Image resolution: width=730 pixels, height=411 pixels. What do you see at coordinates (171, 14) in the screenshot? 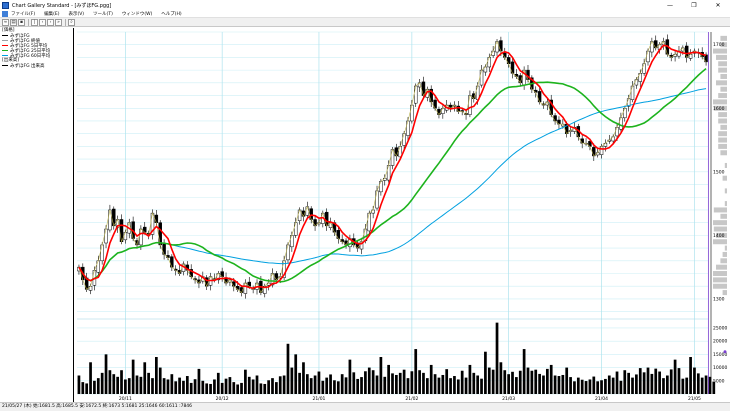
I see `menu-help: ヘルプ(H)` at bounding box center [171, 14].